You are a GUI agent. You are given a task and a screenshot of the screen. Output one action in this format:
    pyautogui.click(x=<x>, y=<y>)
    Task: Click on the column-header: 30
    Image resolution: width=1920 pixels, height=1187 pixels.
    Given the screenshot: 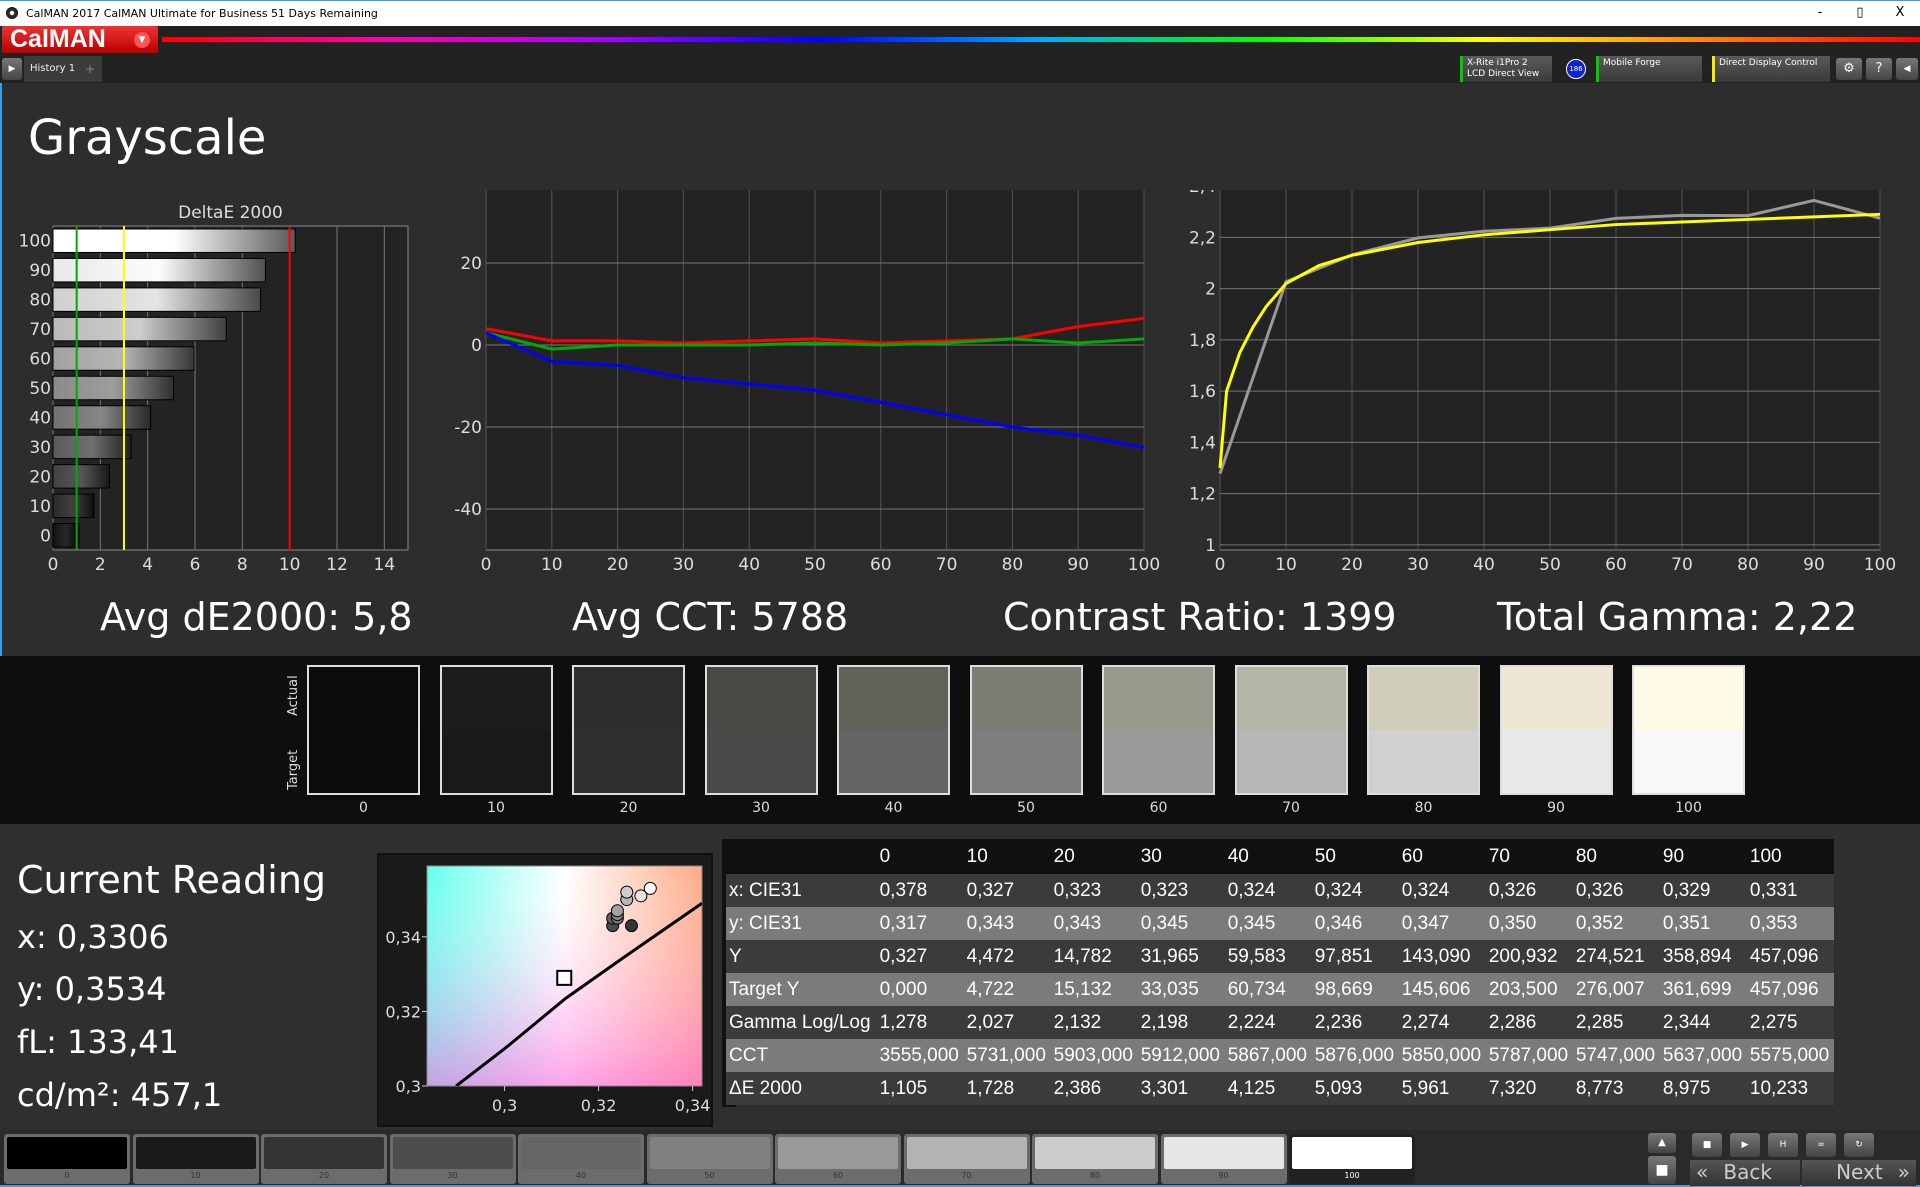 What is the action you would take?
    pyautogui.click(x=1181, y=856)
    